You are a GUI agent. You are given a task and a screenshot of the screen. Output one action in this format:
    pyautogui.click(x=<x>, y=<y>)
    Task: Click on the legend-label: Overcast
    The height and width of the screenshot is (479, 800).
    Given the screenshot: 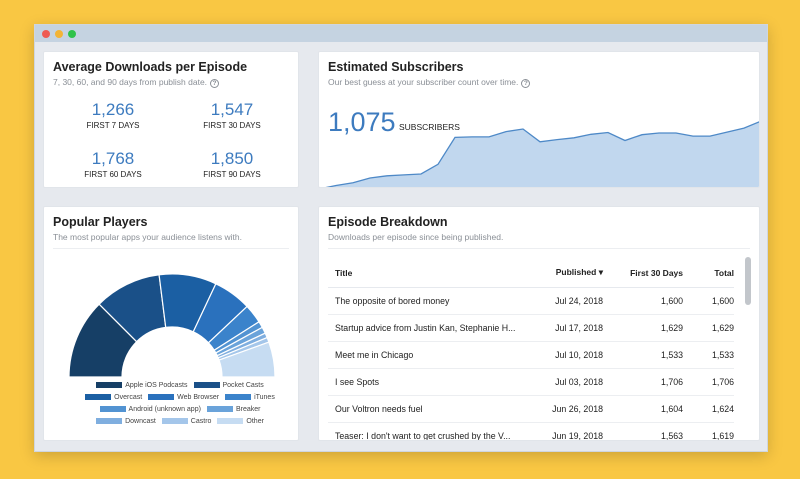 What is the action you would take?
    pyautogui.click(x=128, y=397)
    